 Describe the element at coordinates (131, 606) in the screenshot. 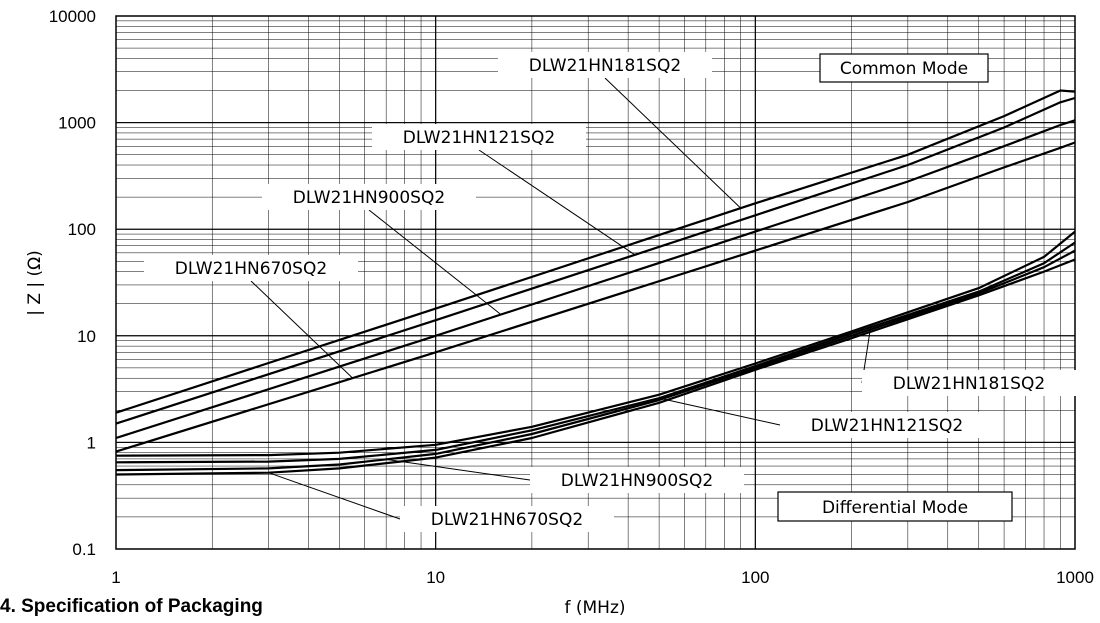

I see `section-heading: 4. Specification of Packaging` at that location.